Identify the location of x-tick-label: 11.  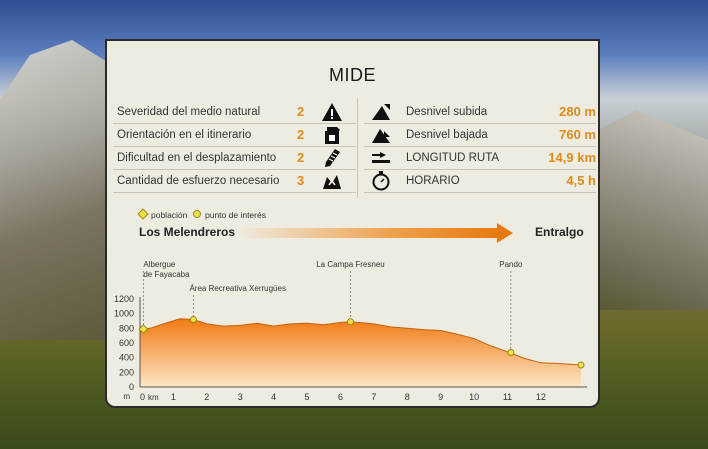
(507, 397).